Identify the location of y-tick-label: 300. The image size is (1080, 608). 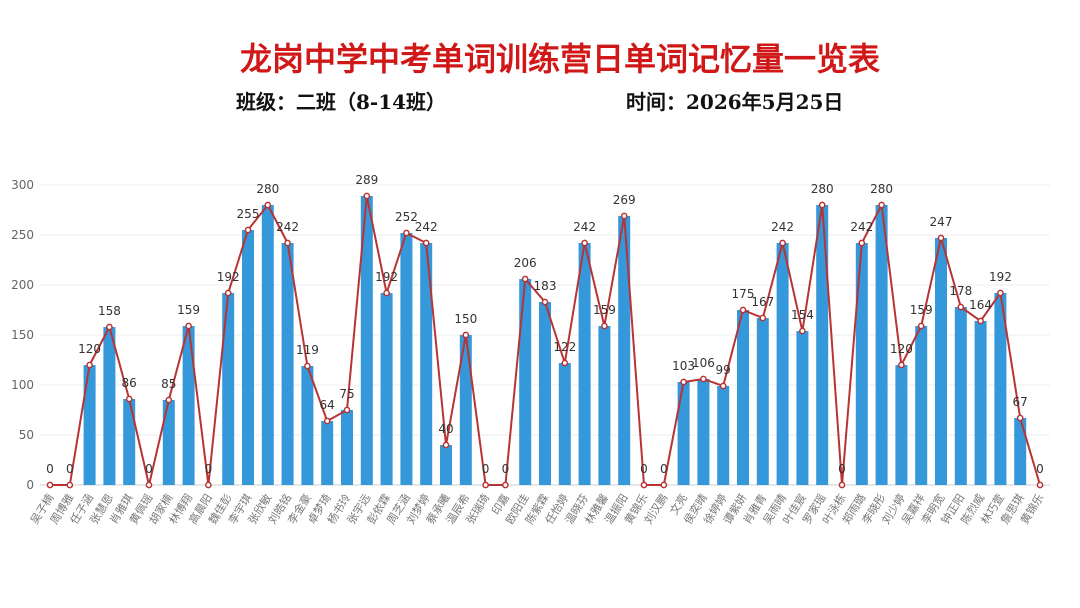
(22, 185).